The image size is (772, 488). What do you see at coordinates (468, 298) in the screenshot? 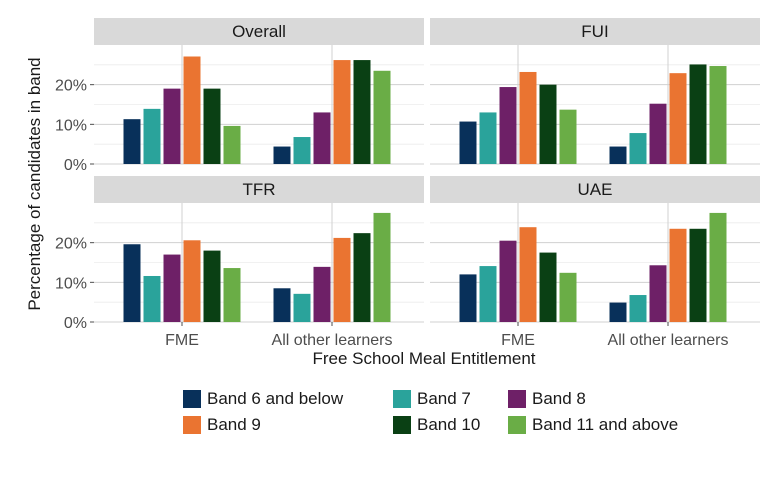
I see `bar-uae-fme-band-6-and-below` at bounding box center [468, 298].